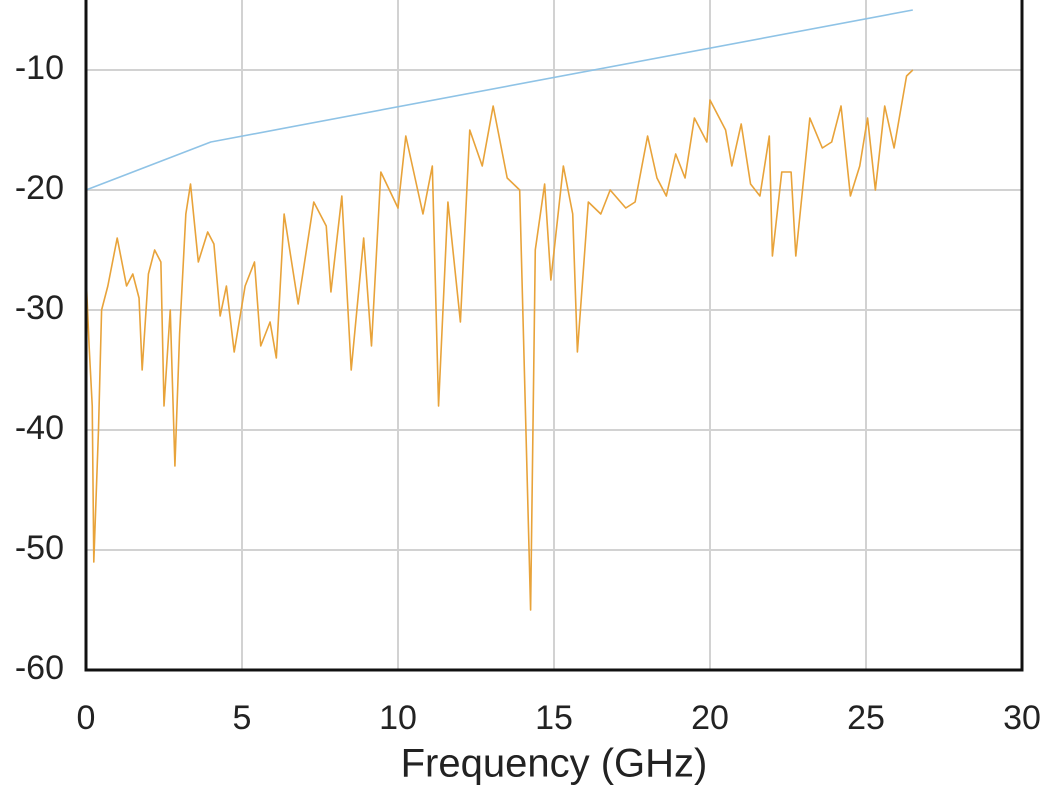 The height and width of the screenshot is (792, 1050). What do you see at coordinates (1022, 718) in the screenshot?
I see `x-tick-label: 30` at bounding box center [1022, 718].